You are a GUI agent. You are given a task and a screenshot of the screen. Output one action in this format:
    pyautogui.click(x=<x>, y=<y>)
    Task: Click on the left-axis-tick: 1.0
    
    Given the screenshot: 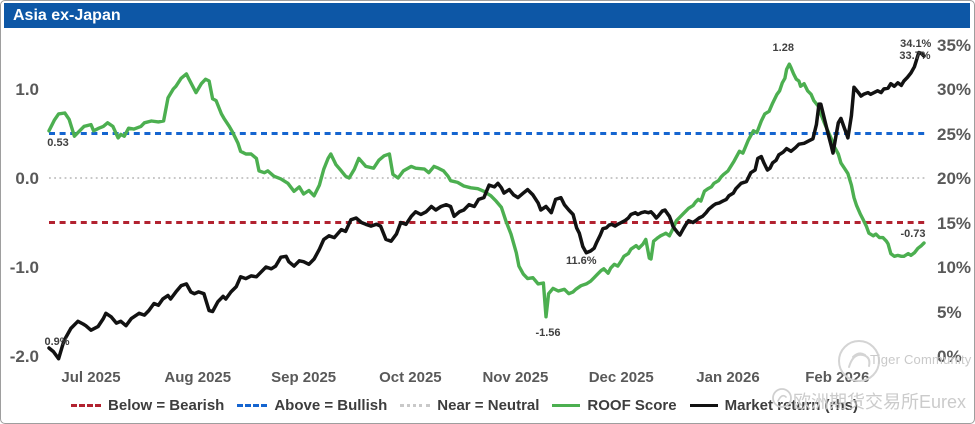 What is the action you would take?
    pyautogui.click(x=27, y=89)
    